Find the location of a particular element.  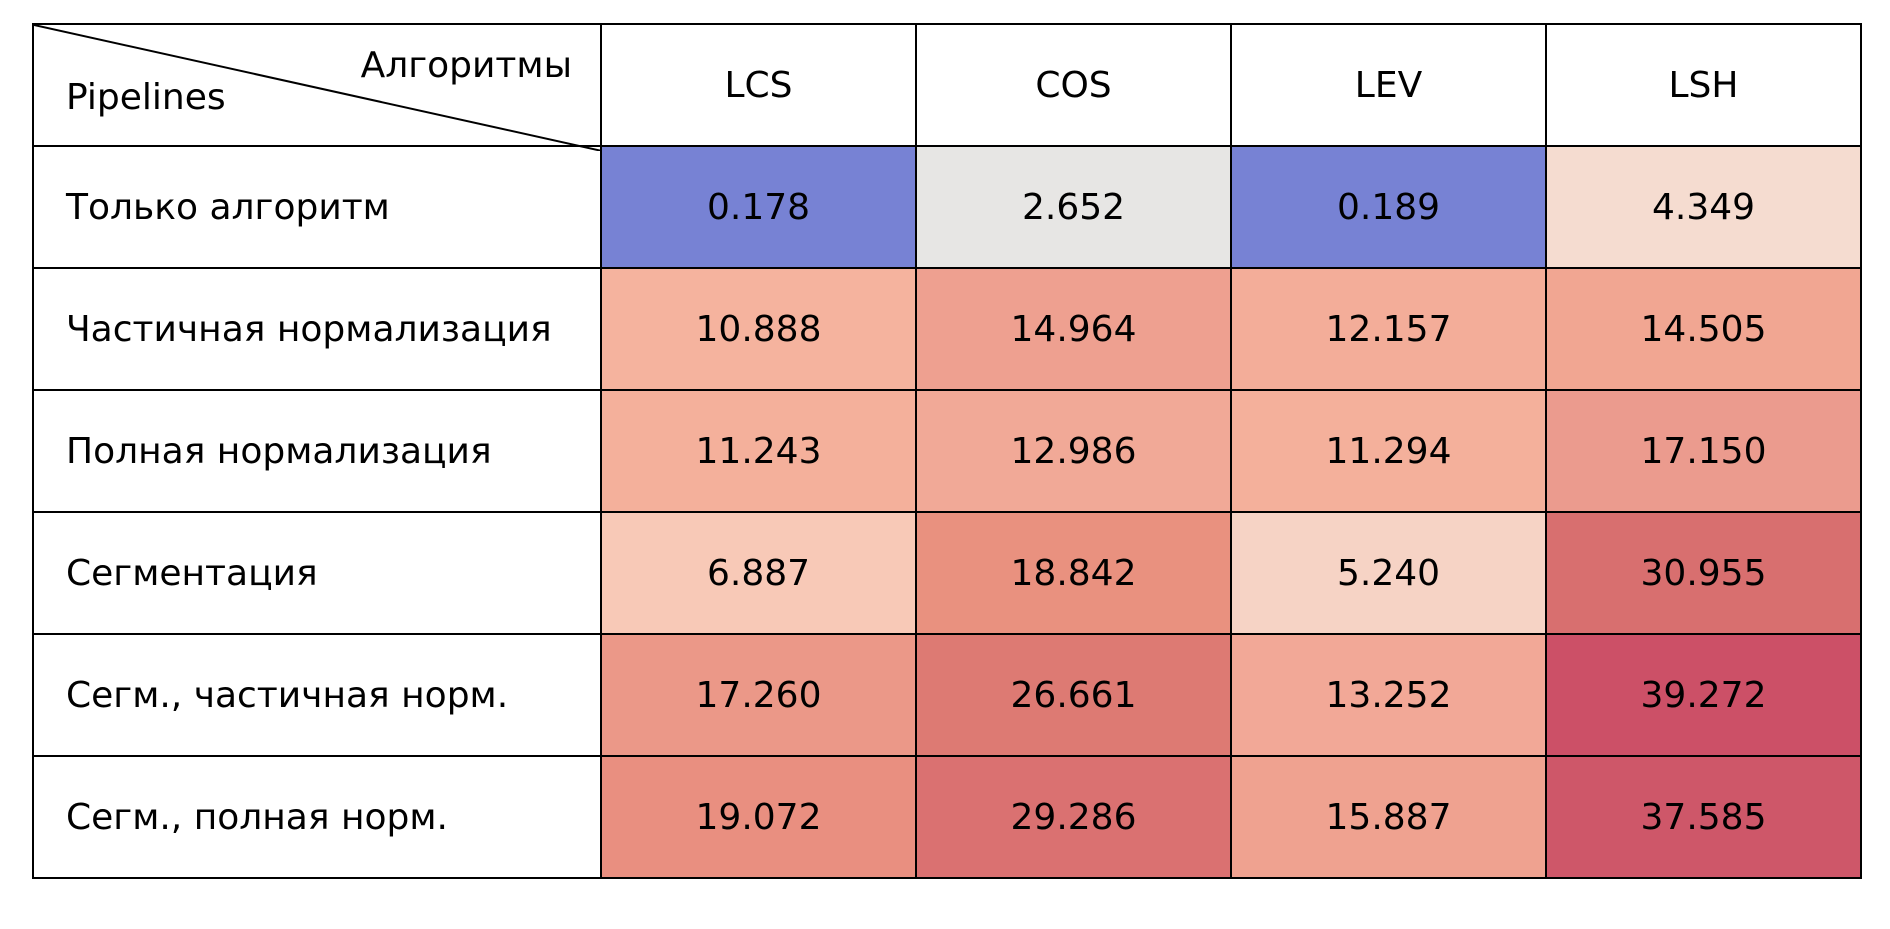

heatmap-cell: 2.652 is located at coordinates (1073, 207).